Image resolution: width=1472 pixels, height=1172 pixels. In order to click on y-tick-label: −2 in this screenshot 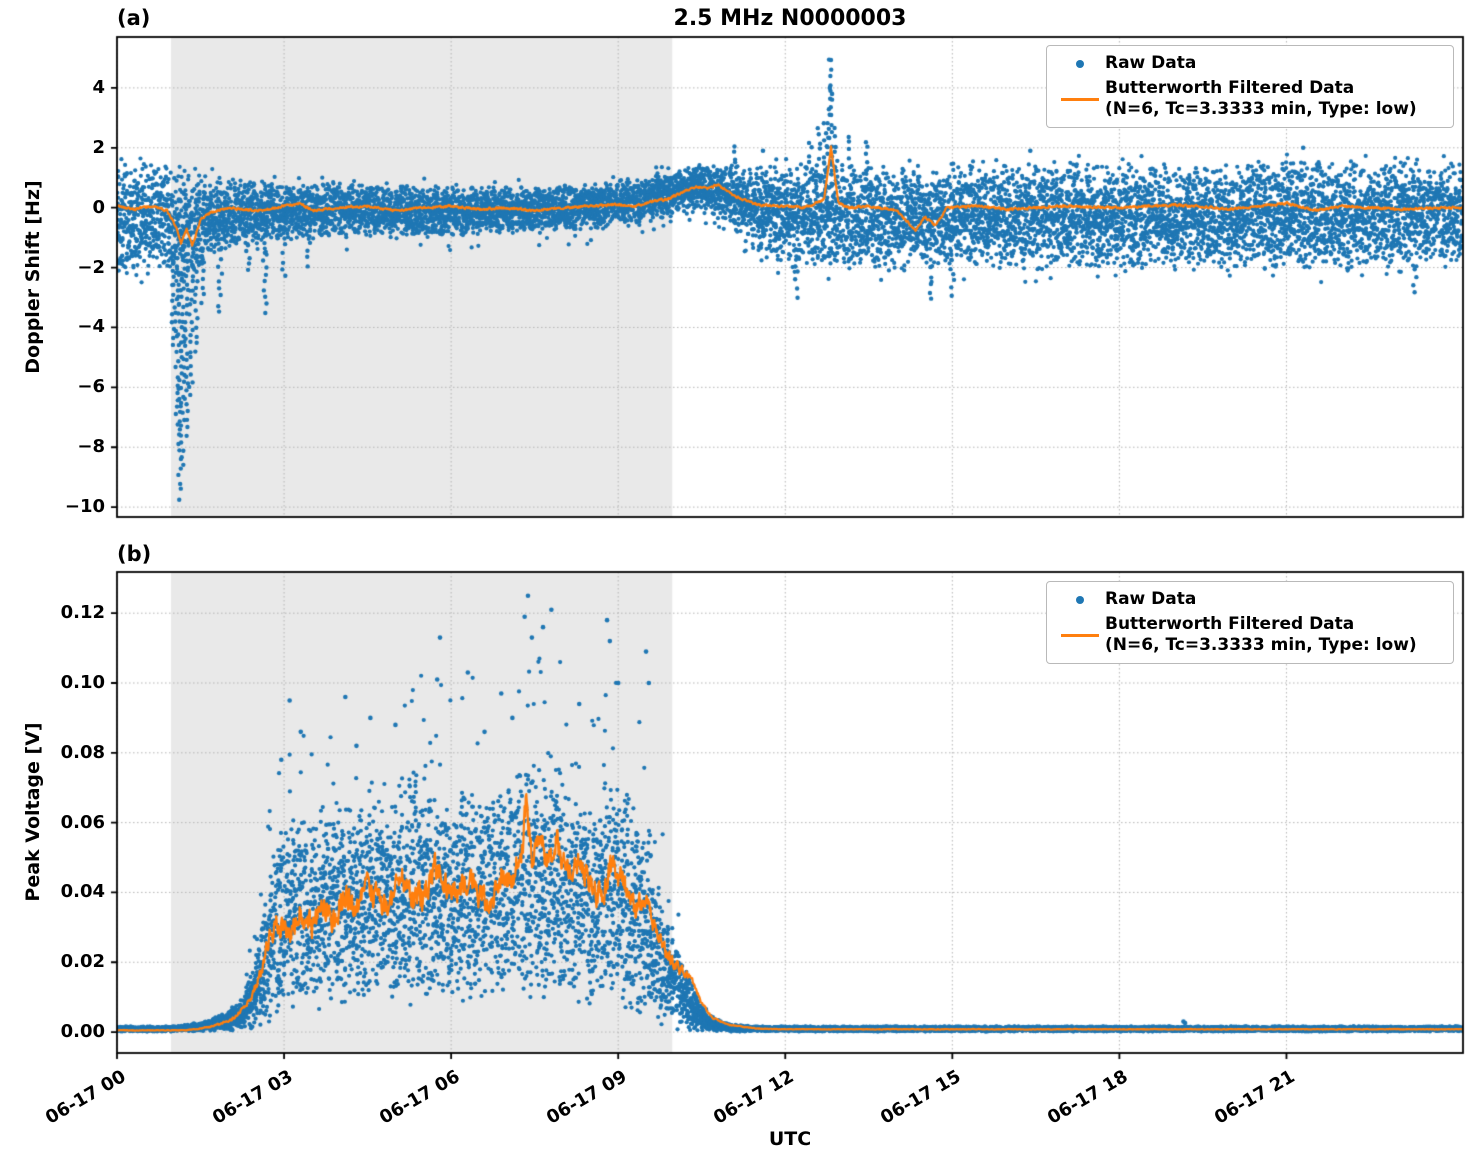, I will do `click(91, 267)`.